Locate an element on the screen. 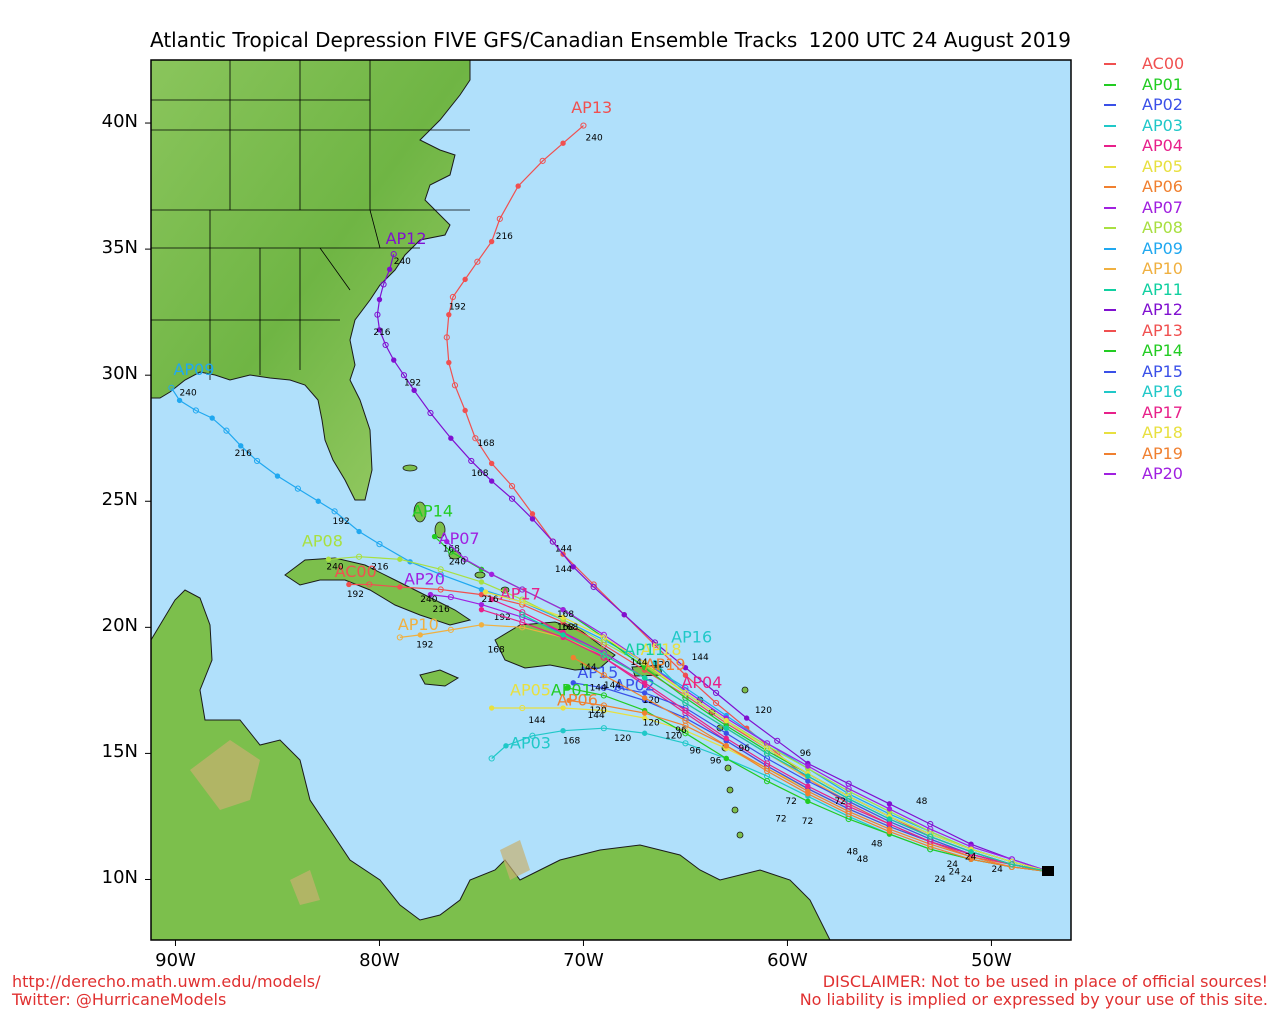  forecast-hour-label: 72 is located at coordinates (790, 802).